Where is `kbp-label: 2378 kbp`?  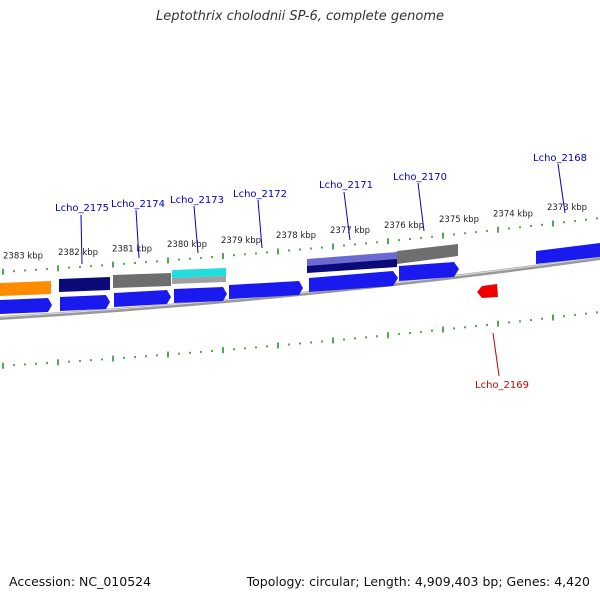
kbp-label: 2378 kbp is located at coordinates (296, 236).